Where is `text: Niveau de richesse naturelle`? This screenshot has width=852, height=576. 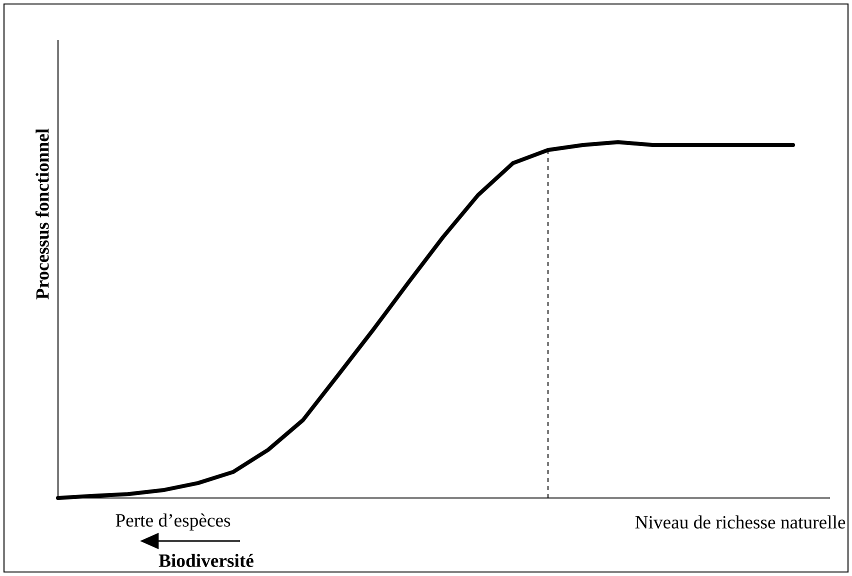 text: Niveau de richesse naturelle is located at coordinates (740, 522).